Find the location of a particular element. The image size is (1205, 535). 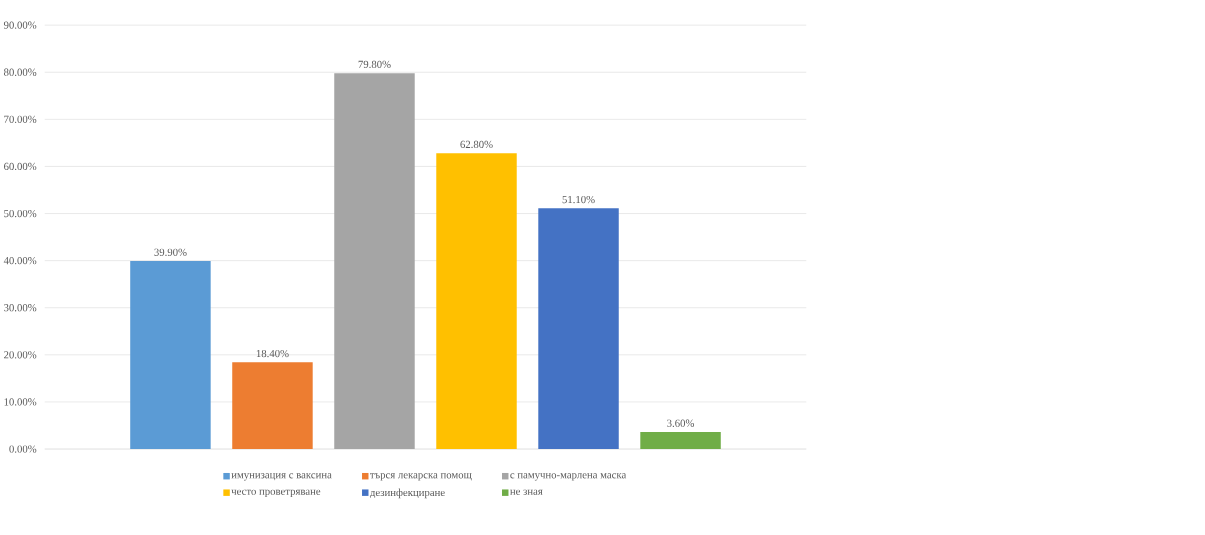

data-label: 18.40% is located at coordinates (272, 353).